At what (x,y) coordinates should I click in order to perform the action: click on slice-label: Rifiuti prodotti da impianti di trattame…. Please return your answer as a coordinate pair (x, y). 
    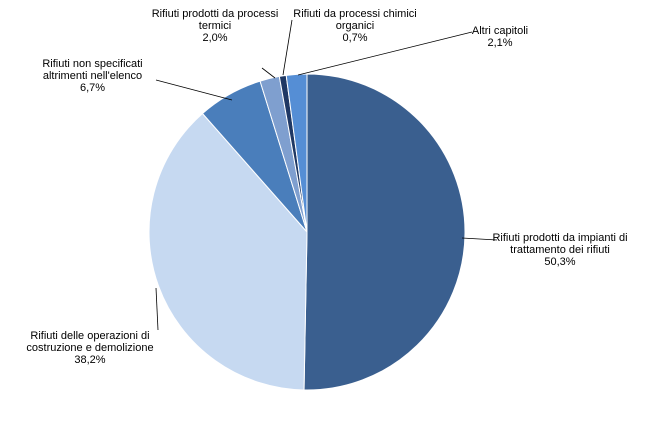
    Looking at the image, I should click on (560, 250).